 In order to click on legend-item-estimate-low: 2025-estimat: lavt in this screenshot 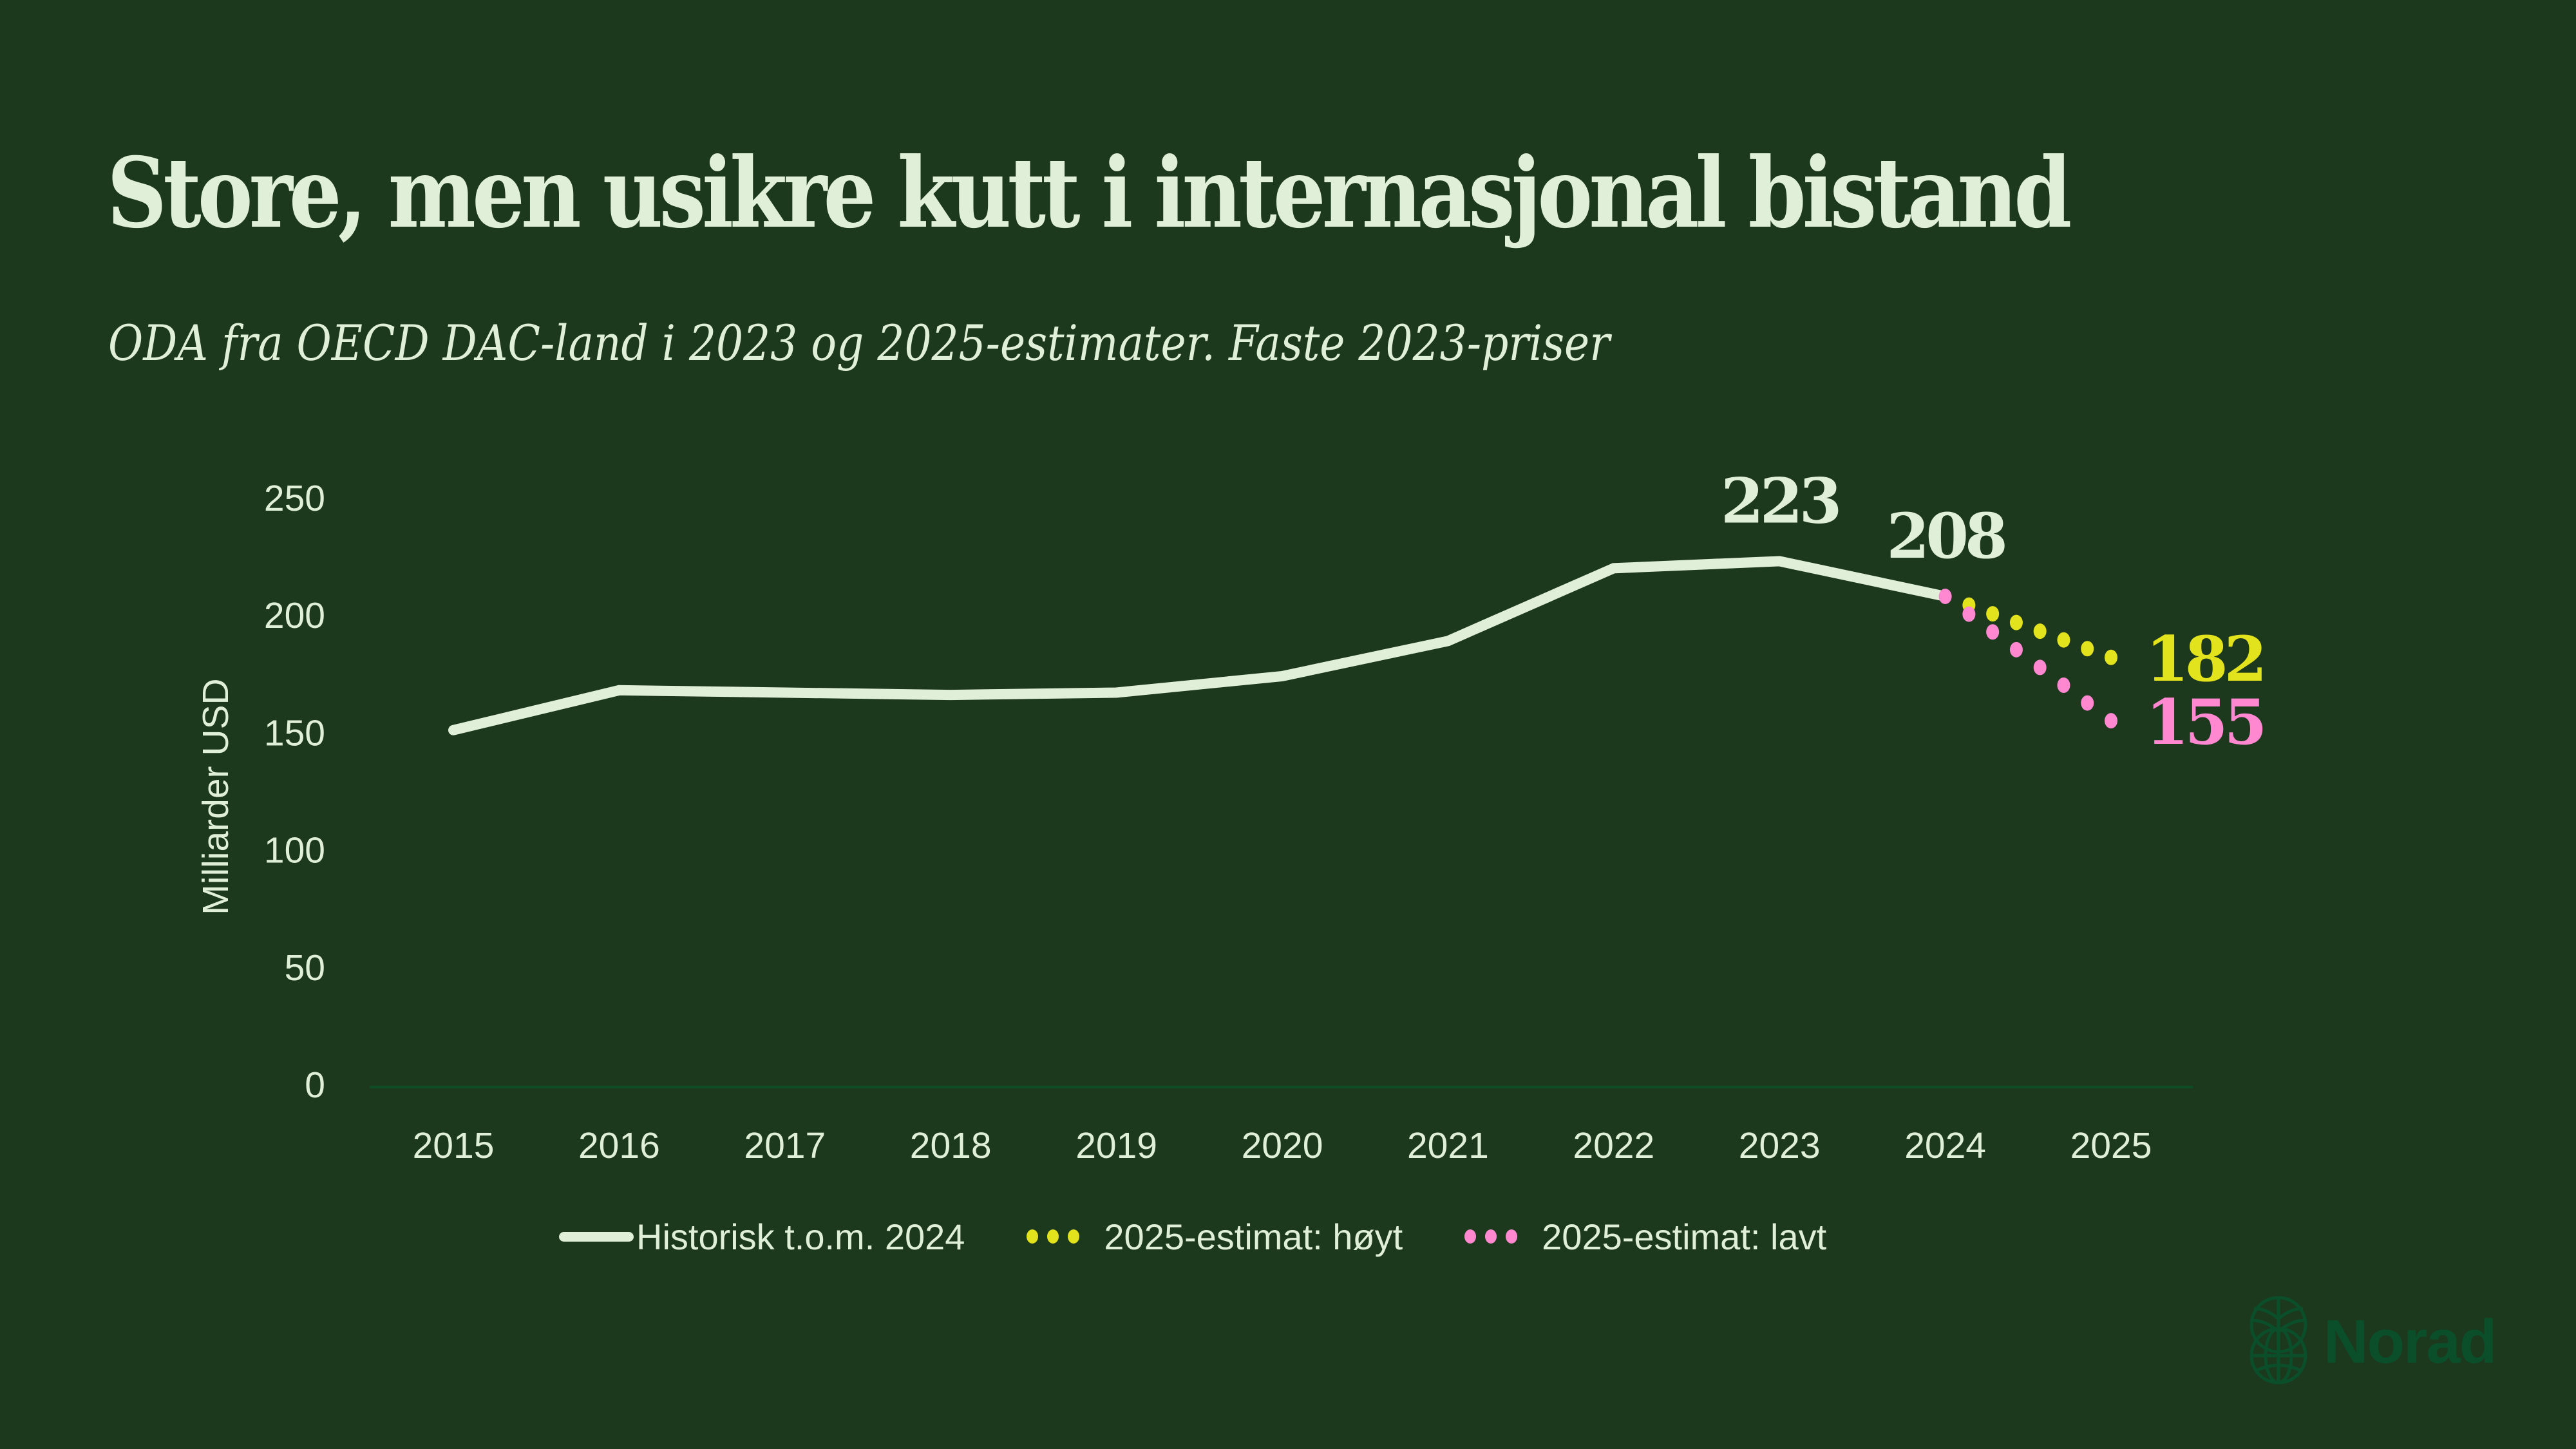, I will do `click(1645, 1237)`.